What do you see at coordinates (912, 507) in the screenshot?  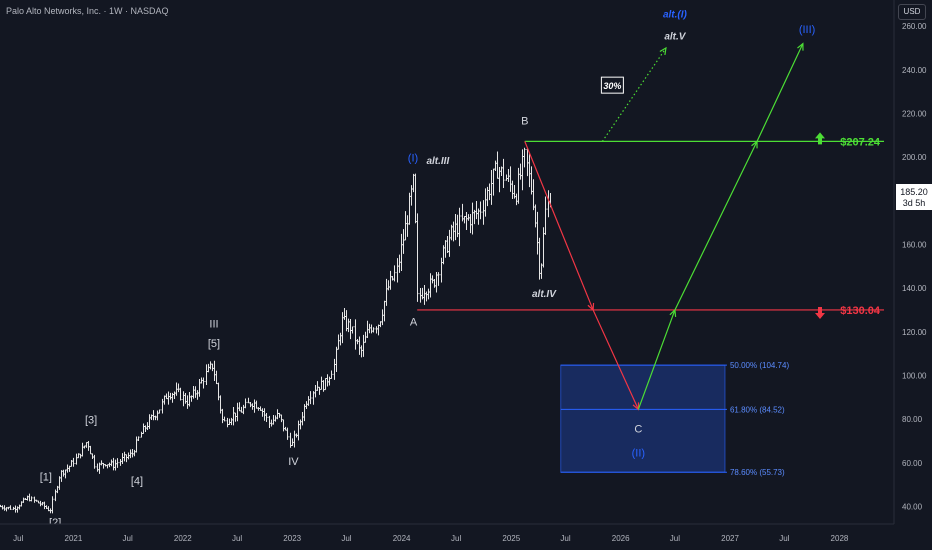 I see `y-tick-label: 40.00` at bounding box center [912, 507].